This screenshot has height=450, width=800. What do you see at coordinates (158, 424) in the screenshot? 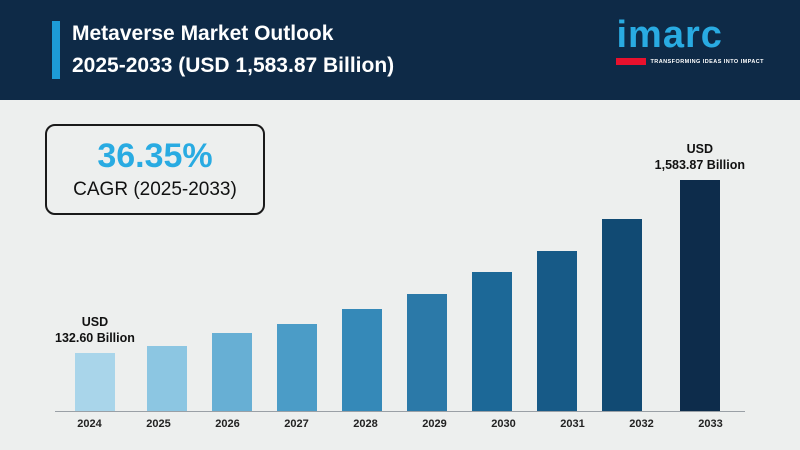
I see `x-axis-label-2025: 2025` at bounding box center [158, 424].